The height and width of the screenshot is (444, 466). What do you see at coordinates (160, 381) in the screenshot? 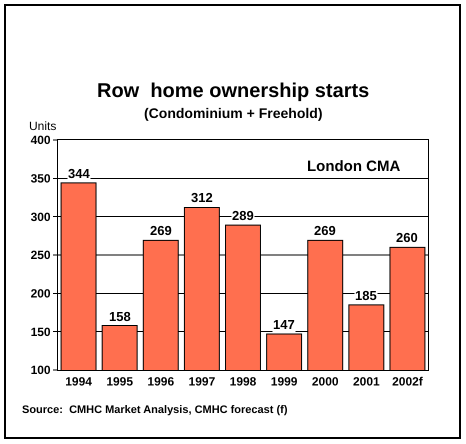
I see `x-tick-label: 1996` at bounding box center [160, 381].